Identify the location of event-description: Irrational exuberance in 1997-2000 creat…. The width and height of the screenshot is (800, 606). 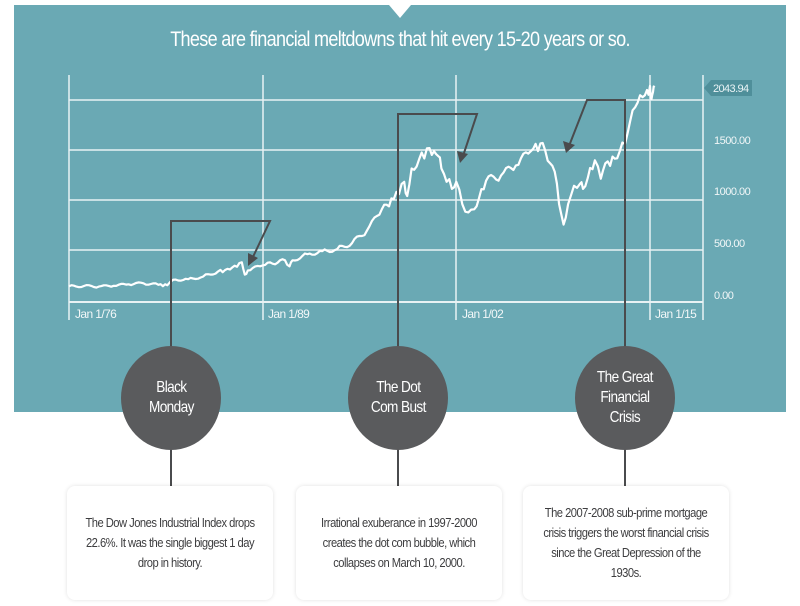
(399, 542).